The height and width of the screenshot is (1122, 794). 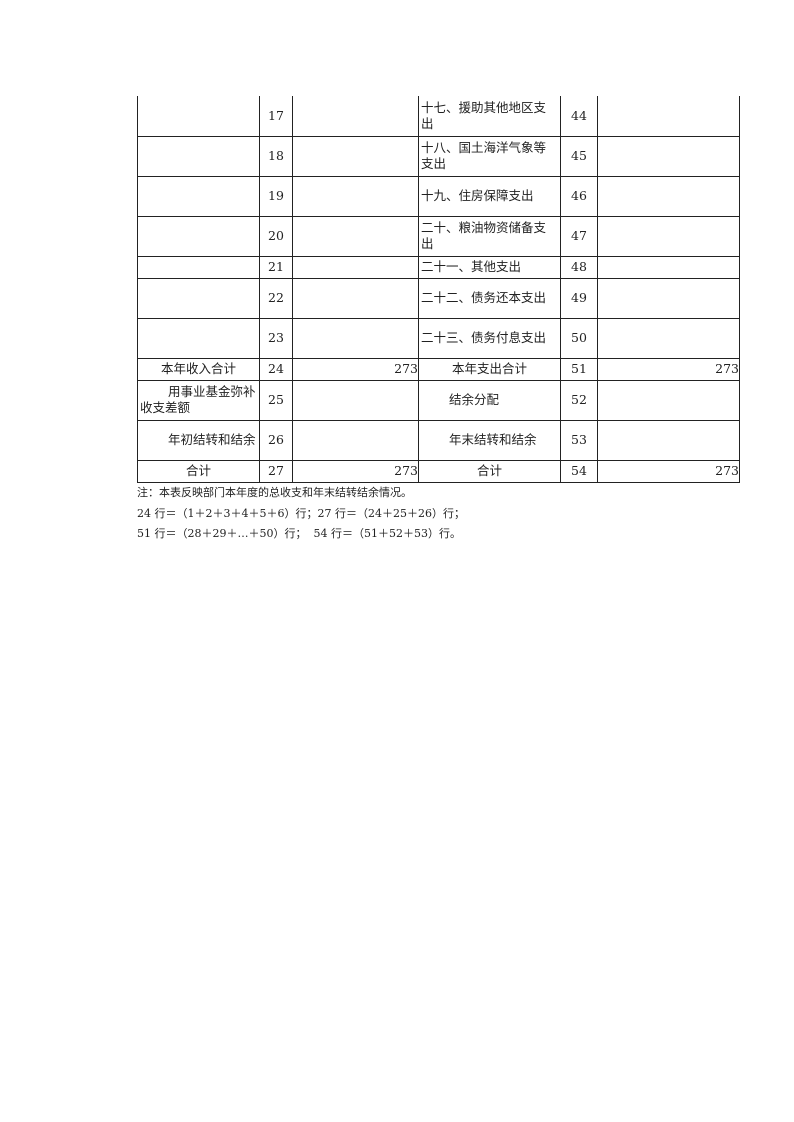 I want to click on table-row: 22 二十二、债务还本支出 49, so click(x=438, y=298).